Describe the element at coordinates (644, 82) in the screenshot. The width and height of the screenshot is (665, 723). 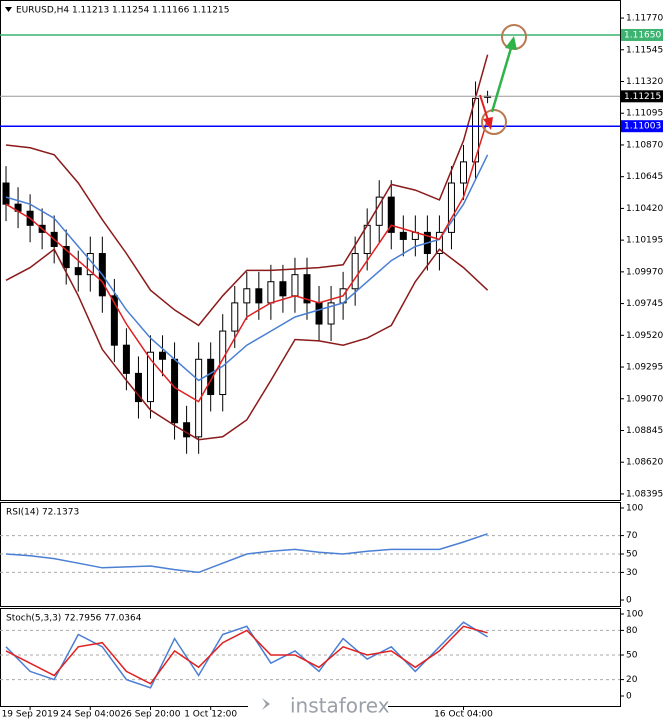
I see `y-tick-label: 1.11320` at that location.